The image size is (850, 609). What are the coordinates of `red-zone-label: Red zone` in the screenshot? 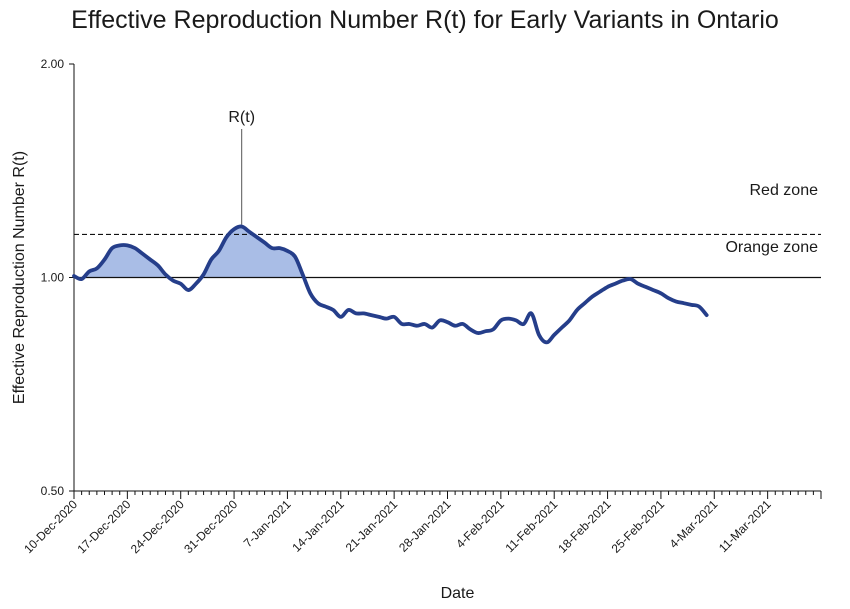 It's located at (784, 190).